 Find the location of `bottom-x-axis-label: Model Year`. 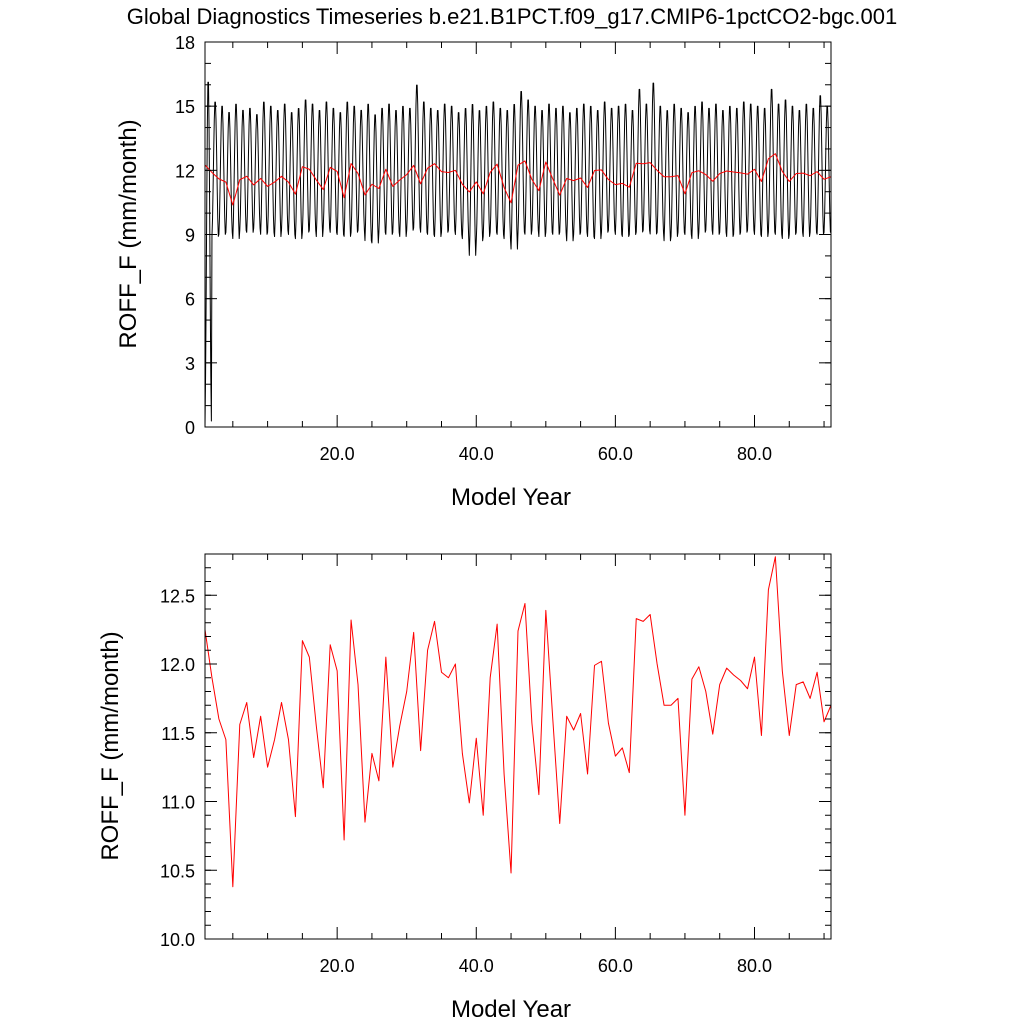

bottom-x-axis-label: Model Year is located at coordinates (511, 1009).